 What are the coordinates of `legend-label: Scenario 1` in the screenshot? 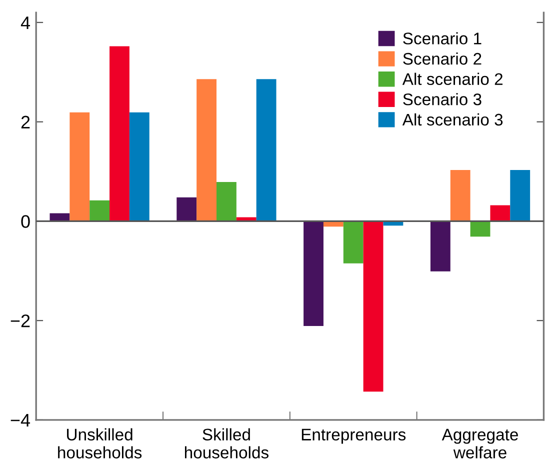 It's located at (442, 38).